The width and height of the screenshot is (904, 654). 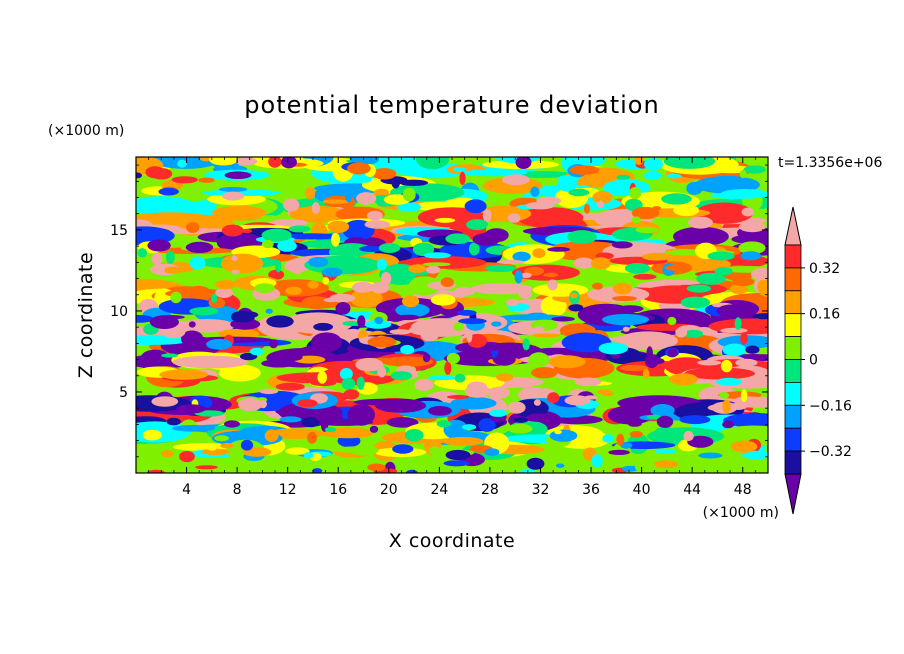 I want to click on colorbar-segment, so click(x=793, y=325).